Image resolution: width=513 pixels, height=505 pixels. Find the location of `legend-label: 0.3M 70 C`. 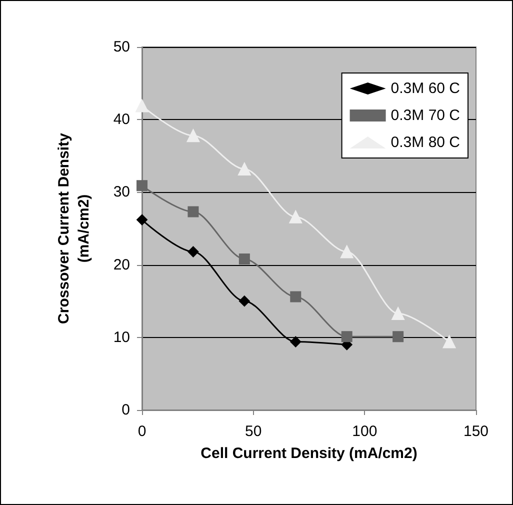

legend-label: 0.3M 70 C is located at coordinates (425, 115).